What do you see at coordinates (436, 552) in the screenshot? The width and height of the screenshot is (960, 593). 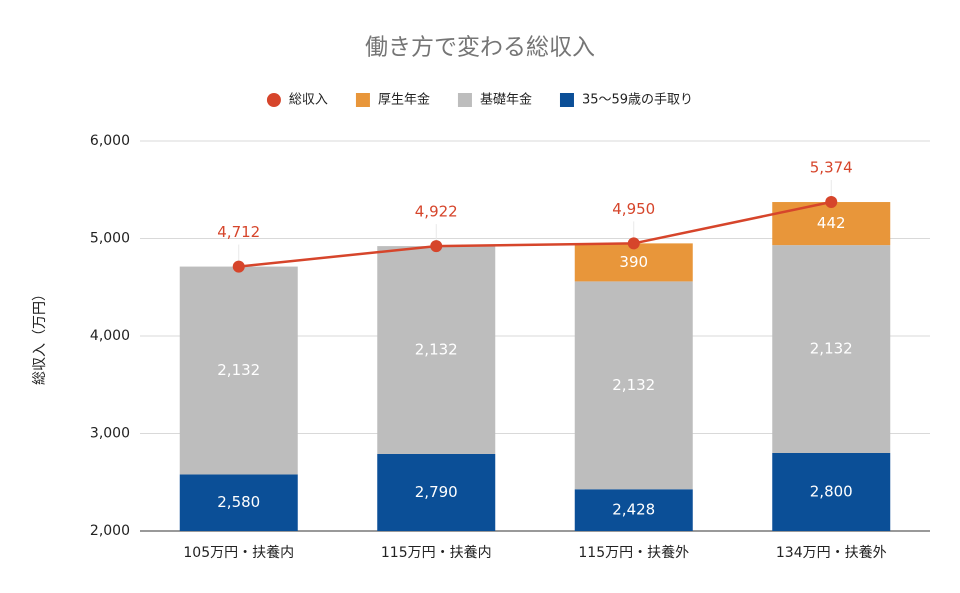 I see `x-tick-label: 115万円・扶養内` at bounding box center [436, 552].